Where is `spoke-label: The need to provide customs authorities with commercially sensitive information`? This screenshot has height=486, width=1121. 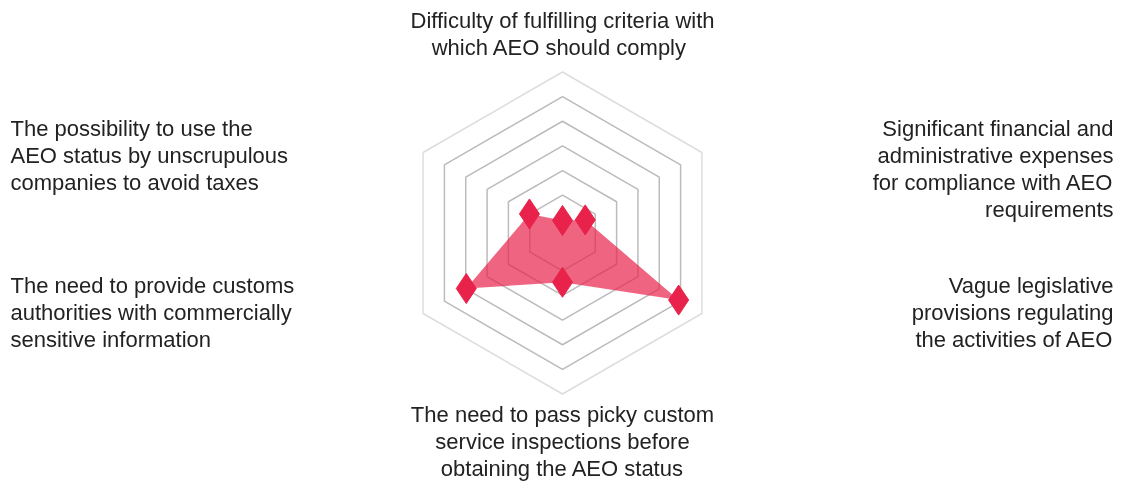 spoke-label: The need to provide customs authorities with commercially sensitive information is located at coordinates (152, 312).